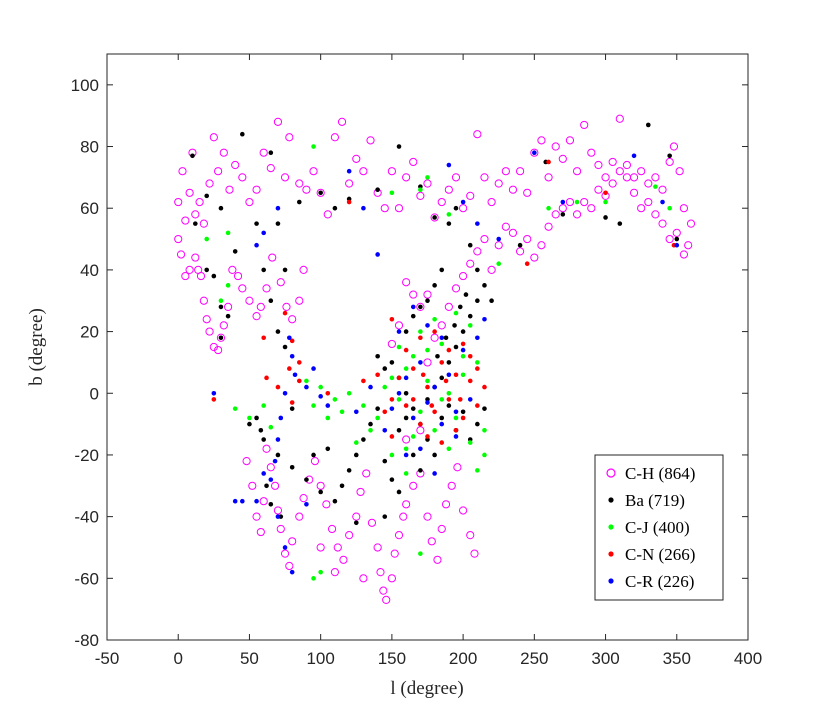 Image resolution: width=830 pixels, height=720 pixels. Describe the element at coordinates (660, 473) in the screenshot. I see `legend-label: C-H (864)` at that location.